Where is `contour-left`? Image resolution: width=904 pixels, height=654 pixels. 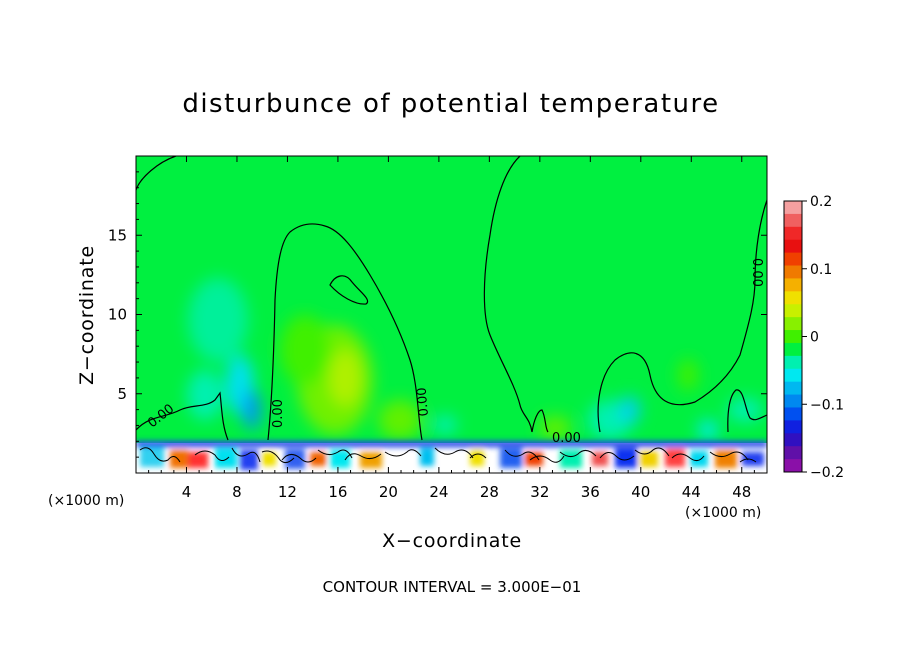
contour-left is located at coordinates (182, 416).